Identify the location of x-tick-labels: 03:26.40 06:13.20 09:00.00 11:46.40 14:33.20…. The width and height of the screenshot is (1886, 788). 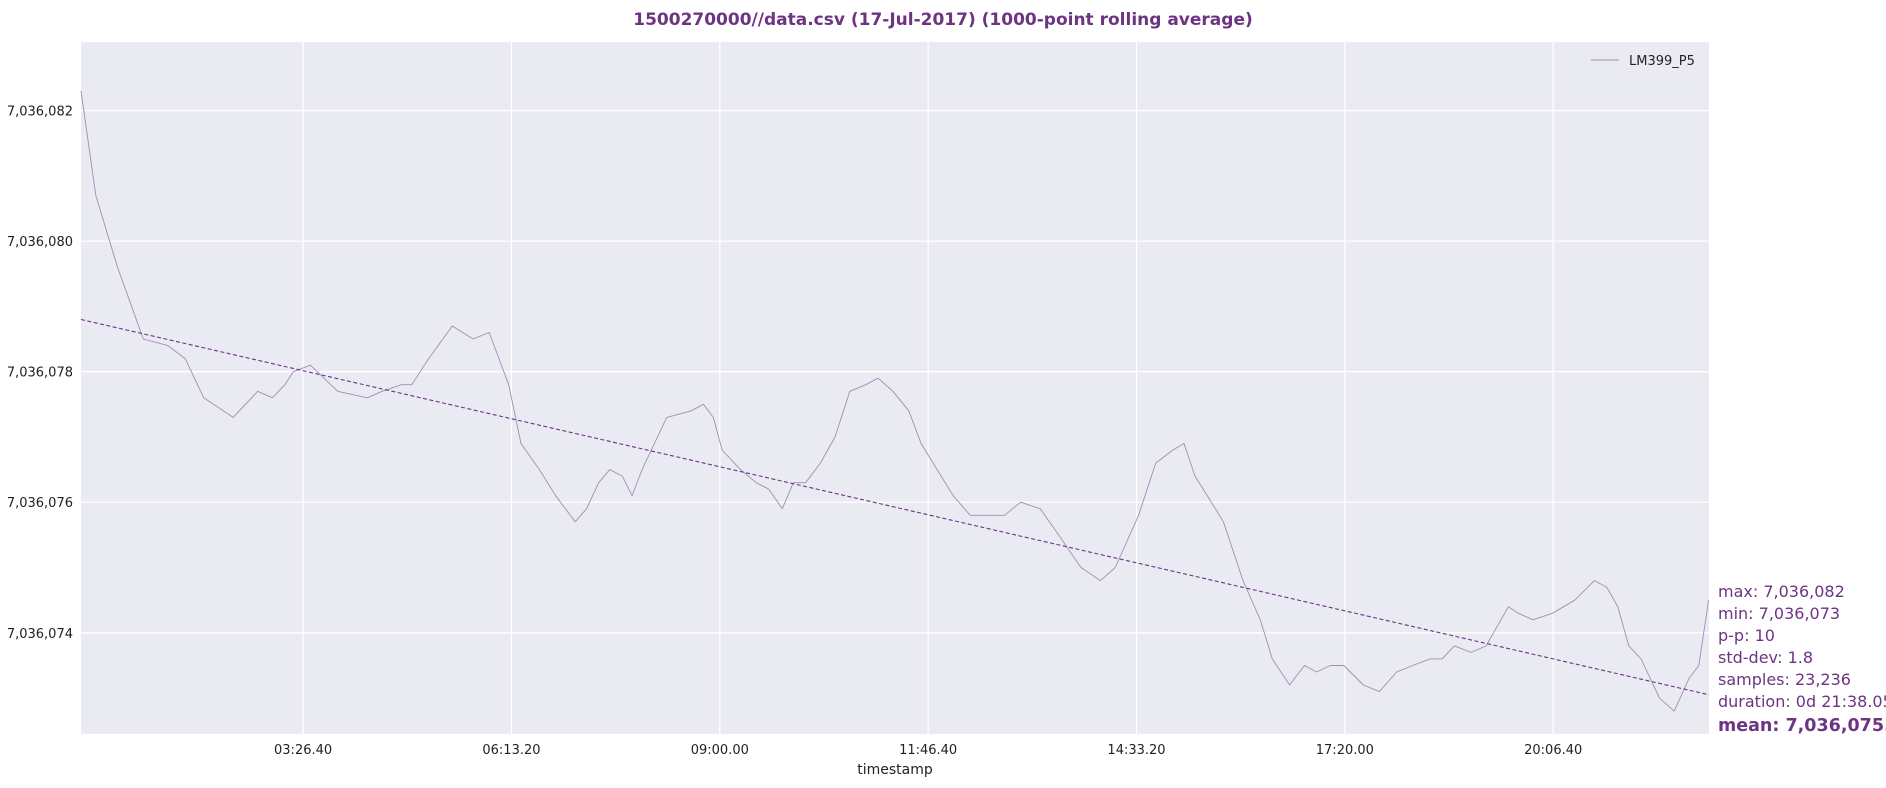
(928, 750).